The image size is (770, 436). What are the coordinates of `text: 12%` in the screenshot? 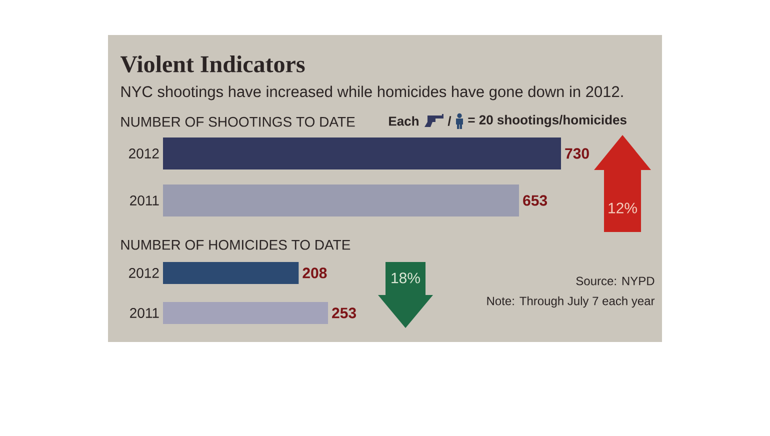 It's located at (622, 208).